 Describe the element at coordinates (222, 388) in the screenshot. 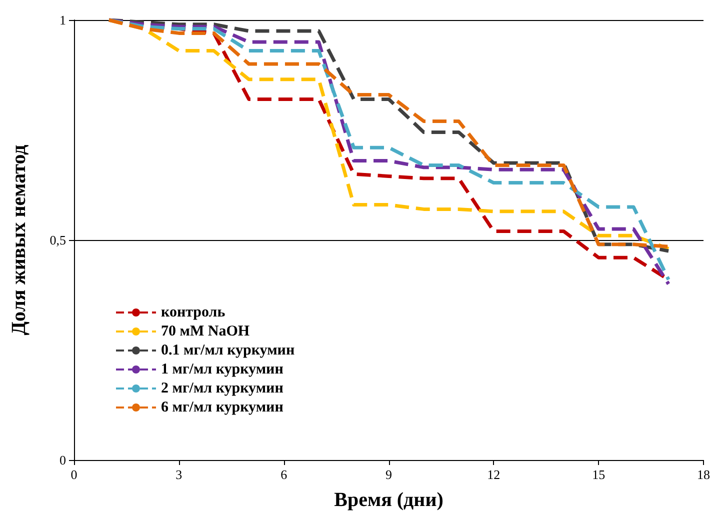

I see `legend-label: 2 мг/мл куркумин` at that location.